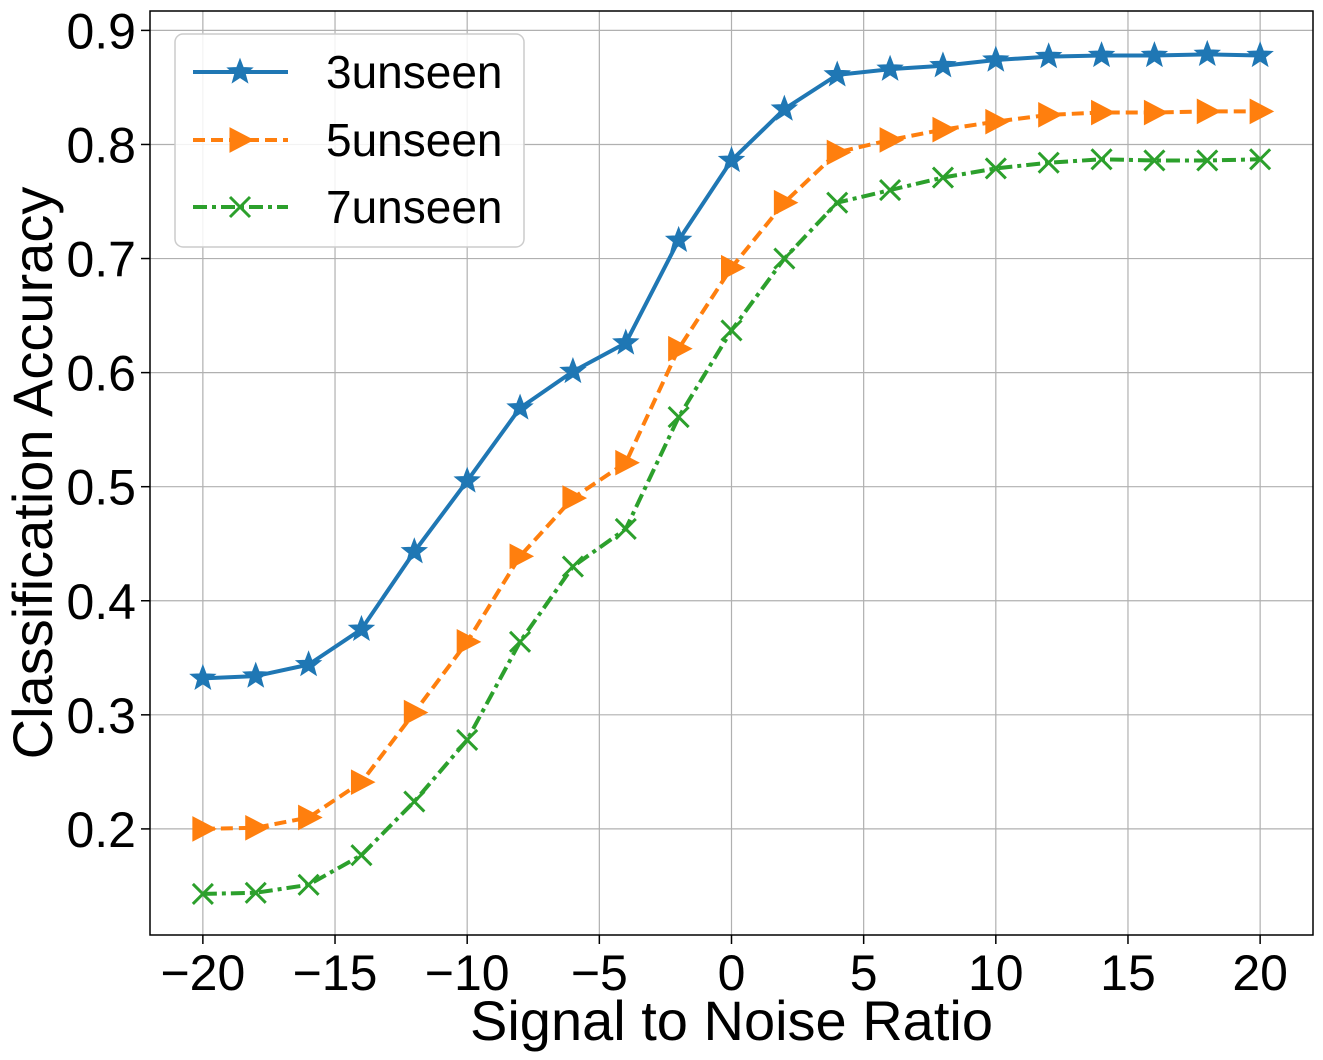 This screenshot has width=1323, height=1060. Describe the element at coordinates (414, 140) in the screenshot. I see `legend-label: 5unseen` at that location.